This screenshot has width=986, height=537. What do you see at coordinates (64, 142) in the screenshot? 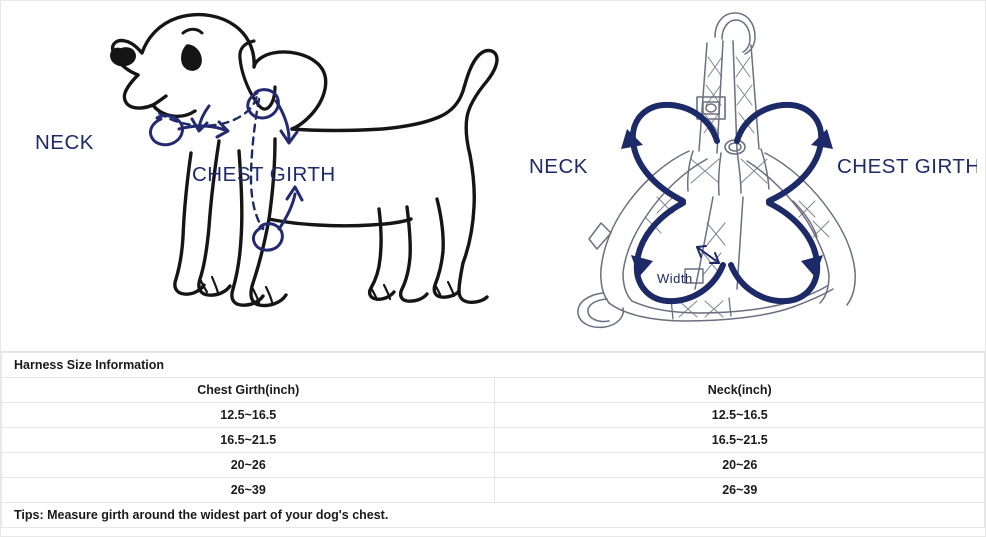
I see `dog-neck-label: NECK` at bounding box center [64, 142].